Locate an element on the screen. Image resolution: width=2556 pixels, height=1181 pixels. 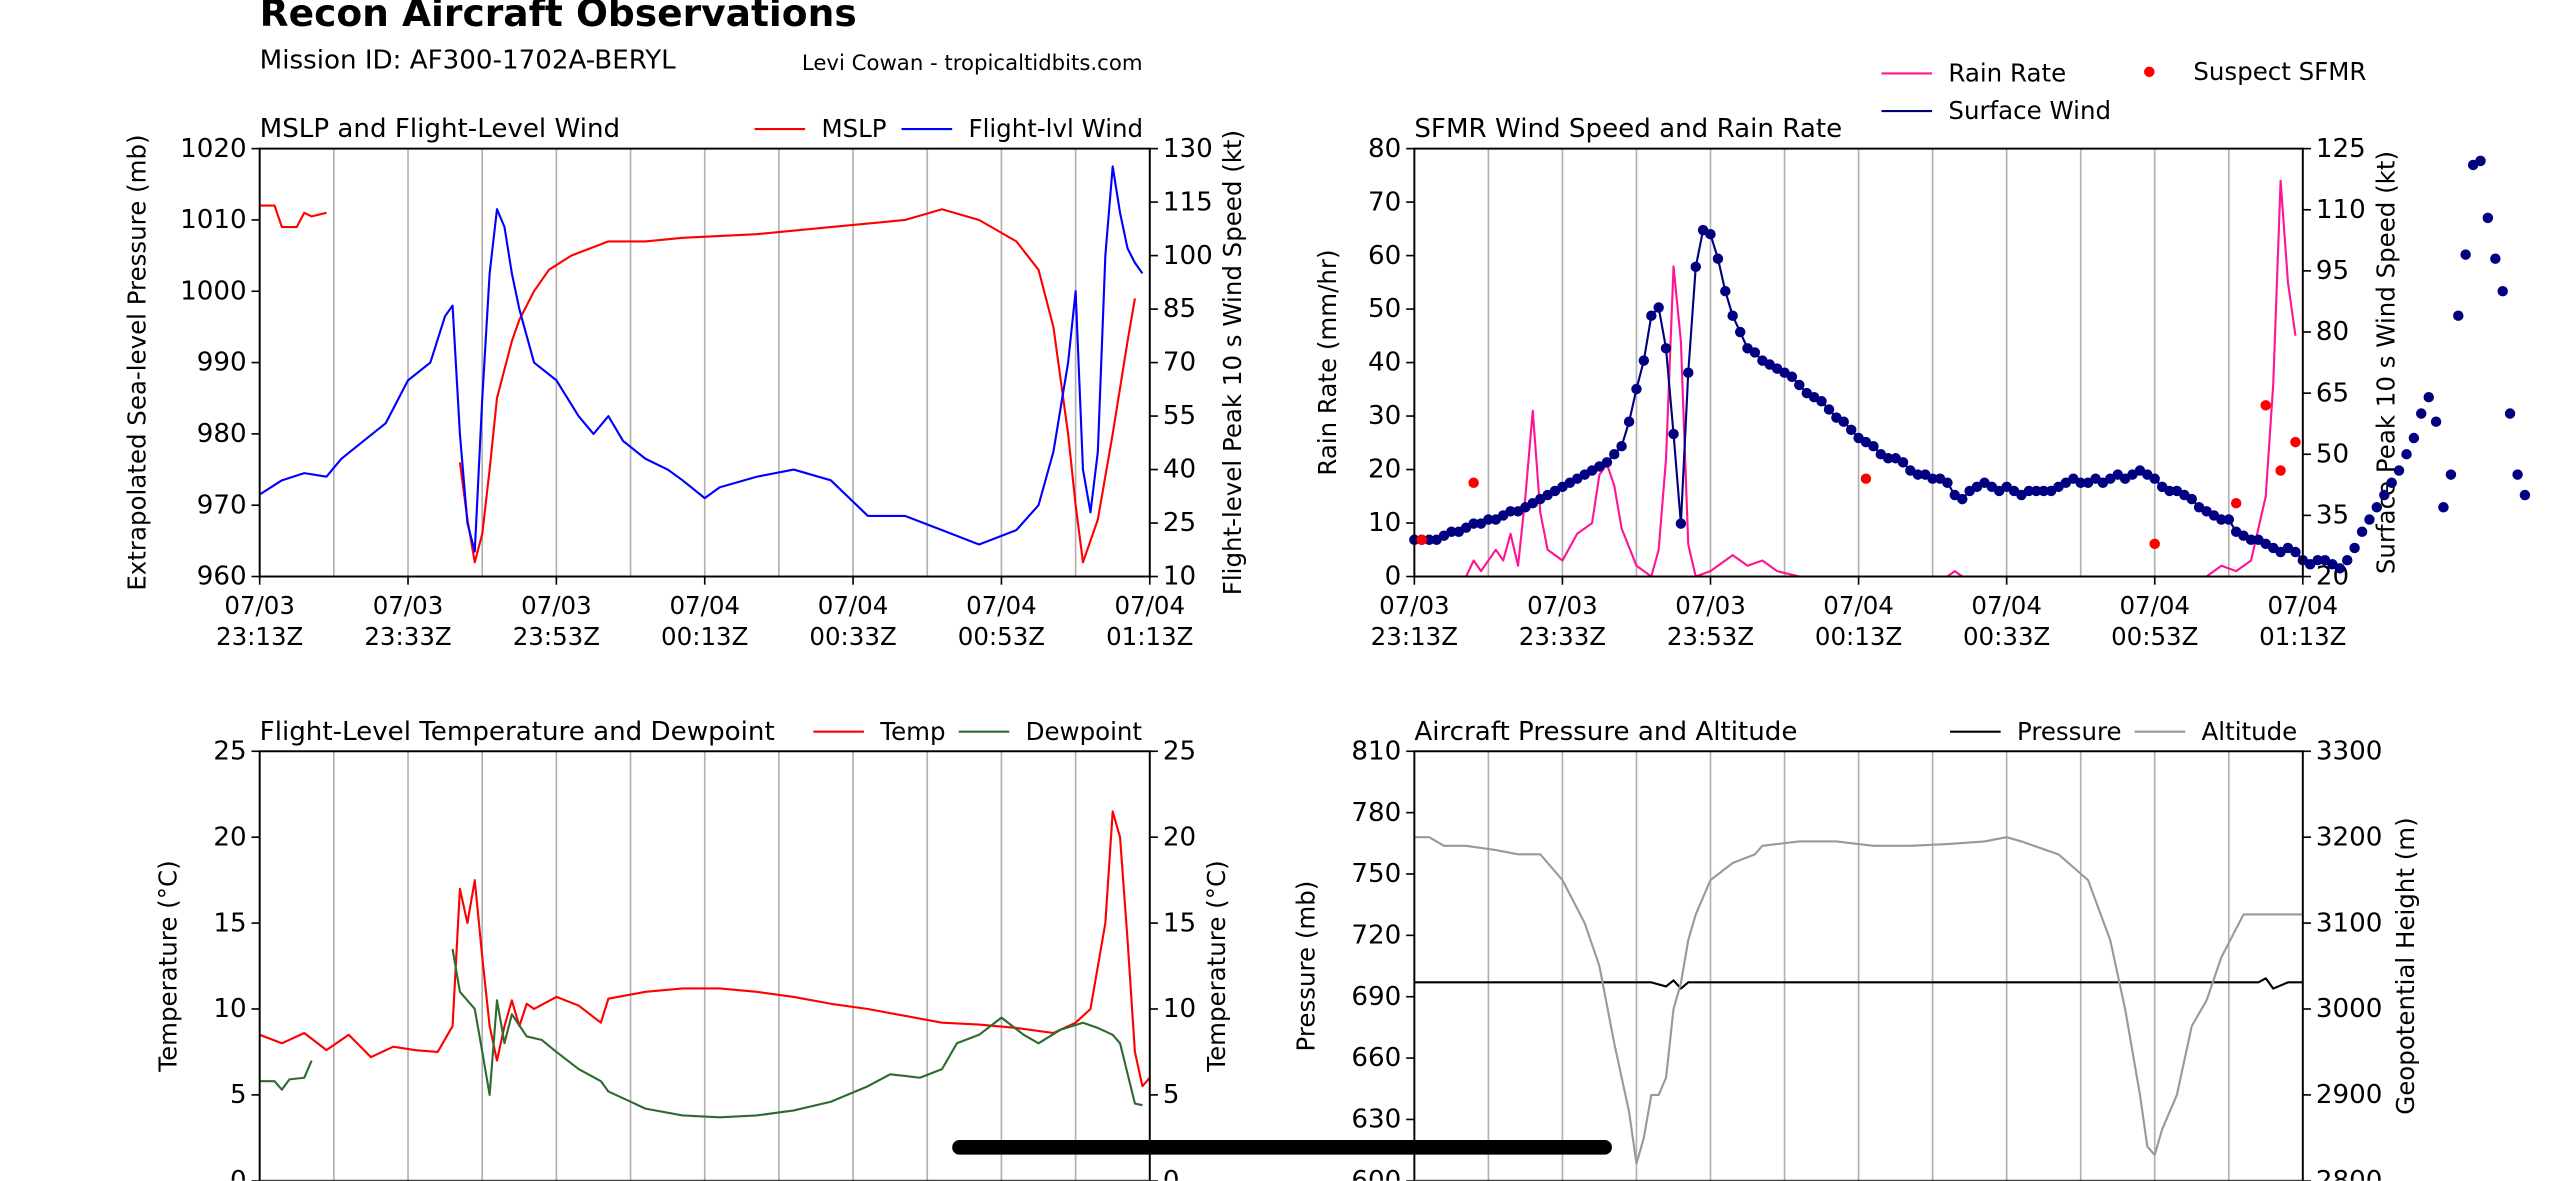
temp-ytick-label: 15 is located at coordinates (229, 923).